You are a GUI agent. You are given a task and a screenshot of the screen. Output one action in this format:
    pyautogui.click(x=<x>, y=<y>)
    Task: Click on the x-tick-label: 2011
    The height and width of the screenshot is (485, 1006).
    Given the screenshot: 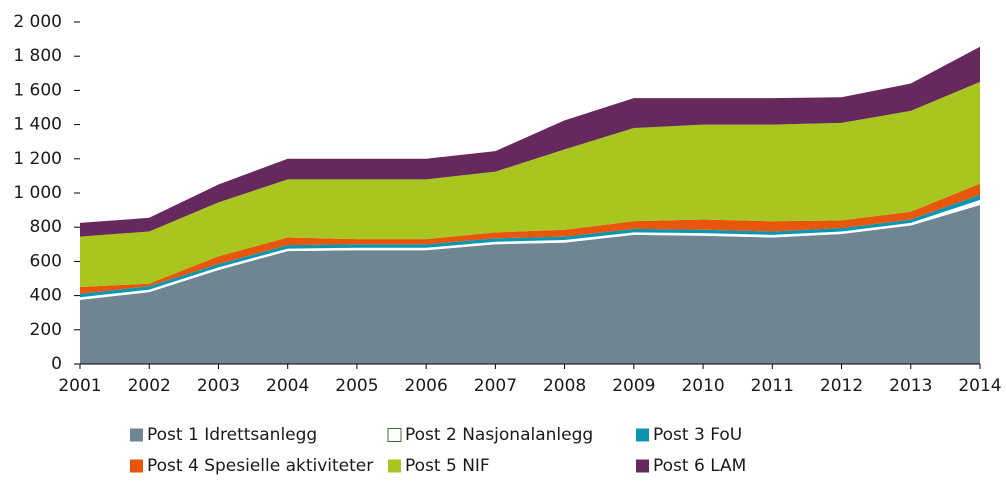 What is the action you would take?
    pyautogui.click(x=772, y=386)
    